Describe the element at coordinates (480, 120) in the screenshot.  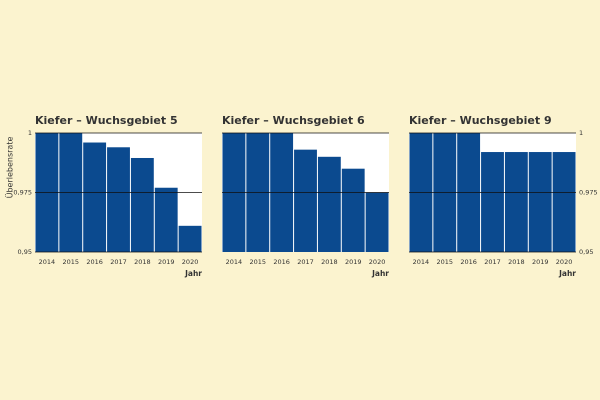
I see `chart-title: Kiefer – Wuchsgebiet 9` at that location.